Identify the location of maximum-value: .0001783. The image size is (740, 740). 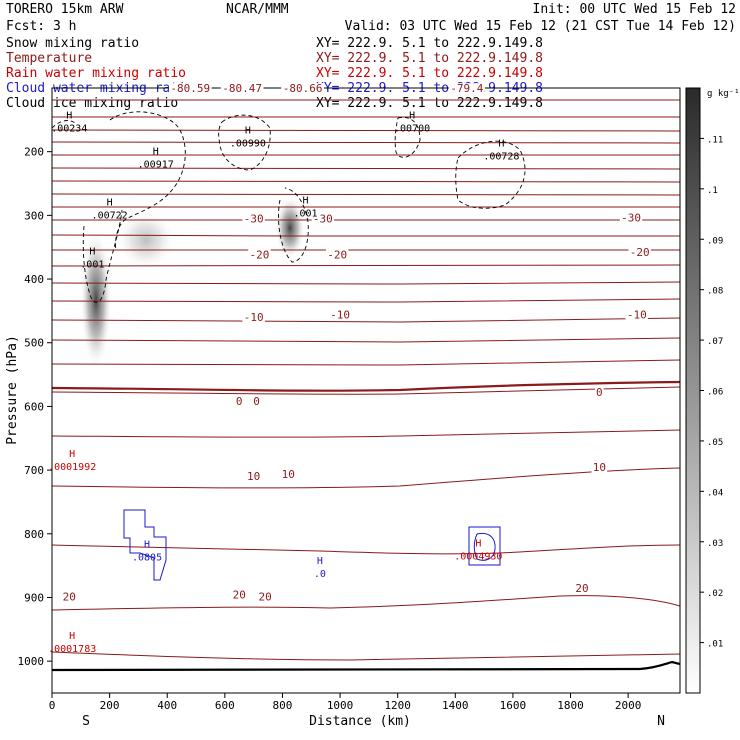
(72, 649).